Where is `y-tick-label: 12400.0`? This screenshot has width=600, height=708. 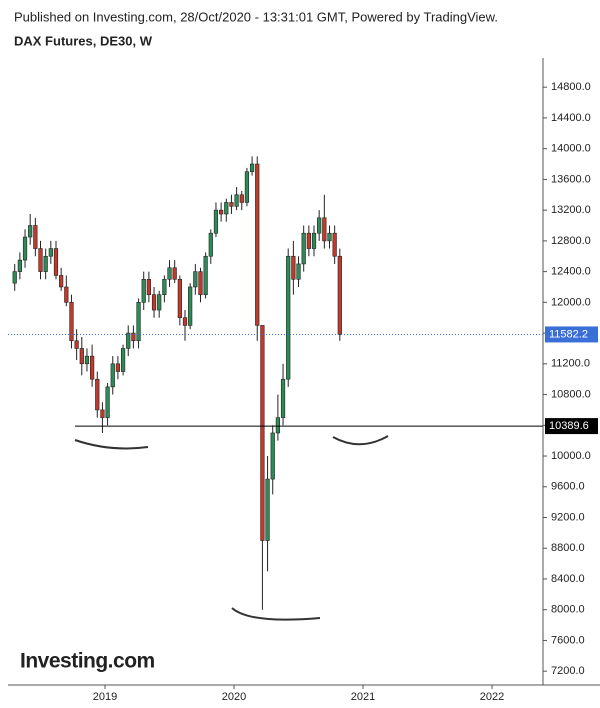
y-tick-label: 12400.0 is located at coordinates (571, 272).